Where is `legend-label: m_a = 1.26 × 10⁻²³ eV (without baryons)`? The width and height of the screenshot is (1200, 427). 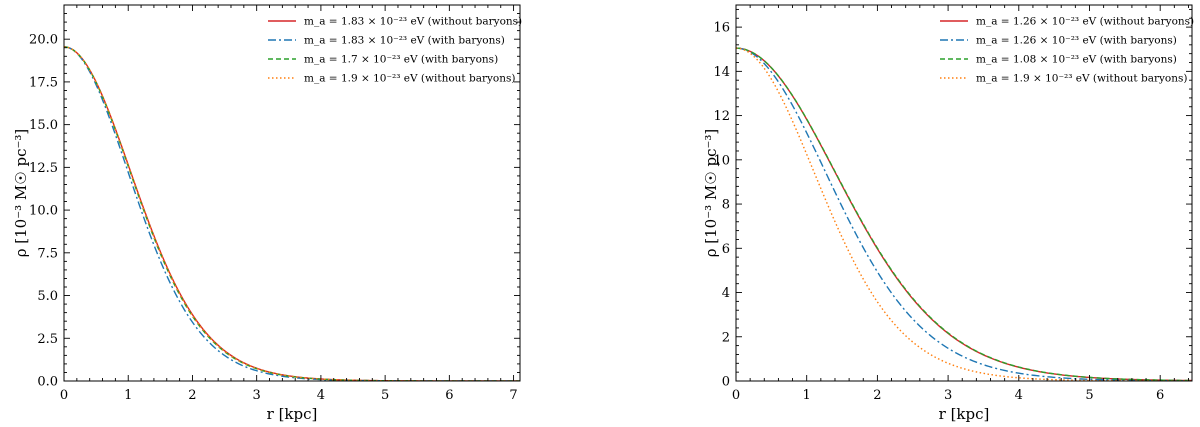
legend-label: m_a = 1.26 × 10⁻²³ eV (without baryons) is located at coordinates (1085, 22).